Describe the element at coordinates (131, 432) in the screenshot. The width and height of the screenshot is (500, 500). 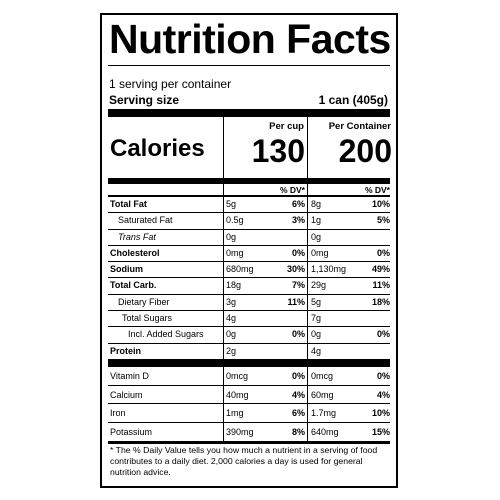
I see `nutrient-name: Potassium` at that location.